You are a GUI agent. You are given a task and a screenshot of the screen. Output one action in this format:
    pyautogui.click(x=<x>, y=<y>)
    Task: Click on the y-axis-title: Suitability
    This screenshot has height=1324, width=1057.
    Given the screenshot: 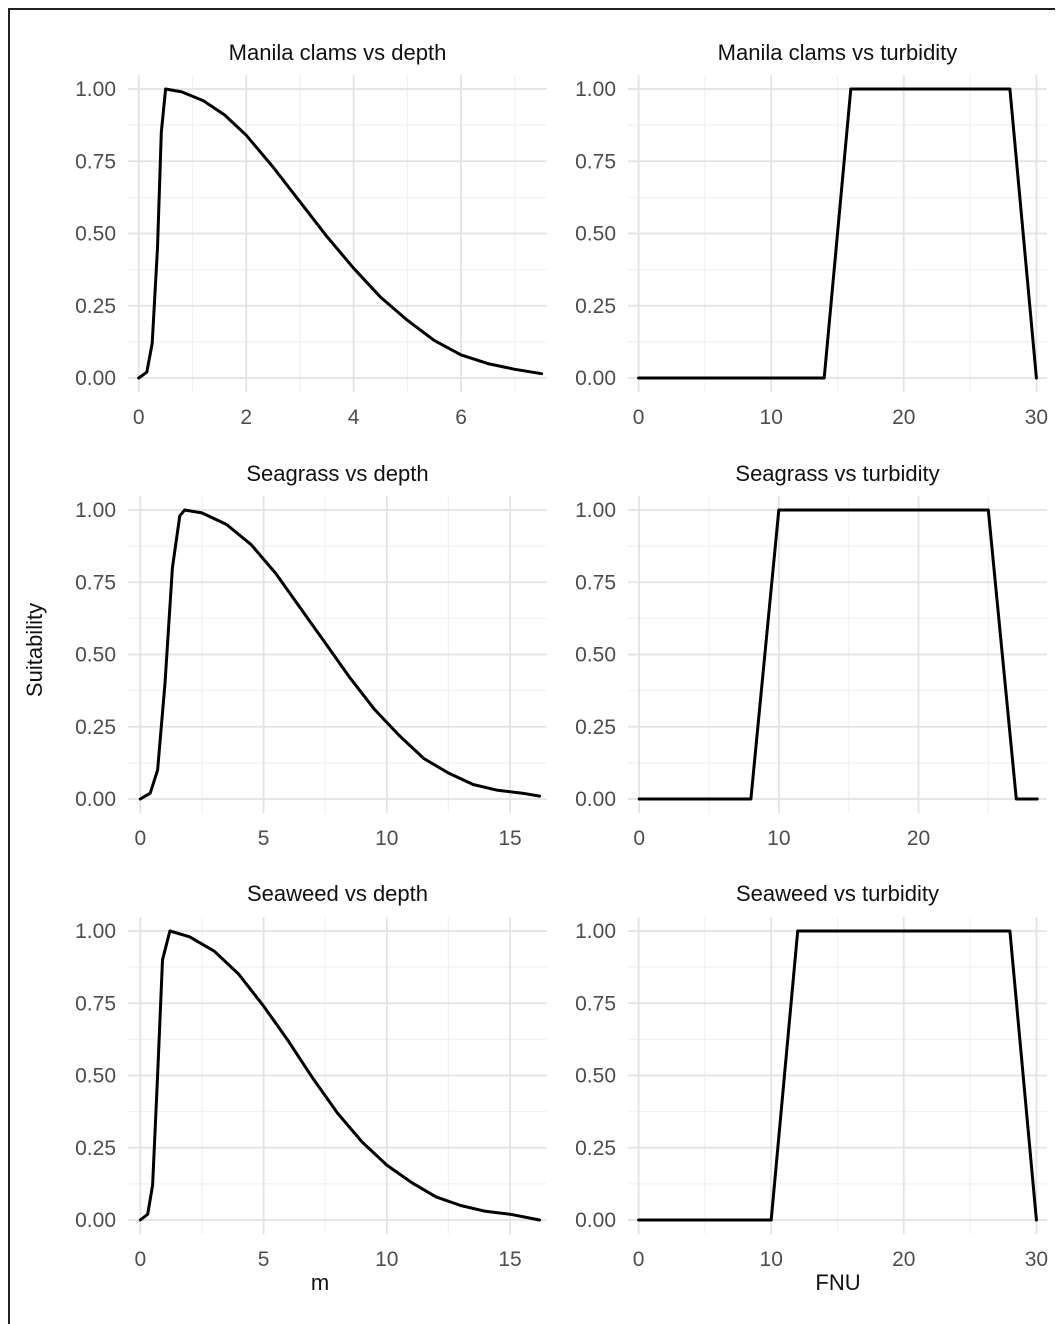 What is the action you would take?
    pyautogui.click(x=34, y=650)
    